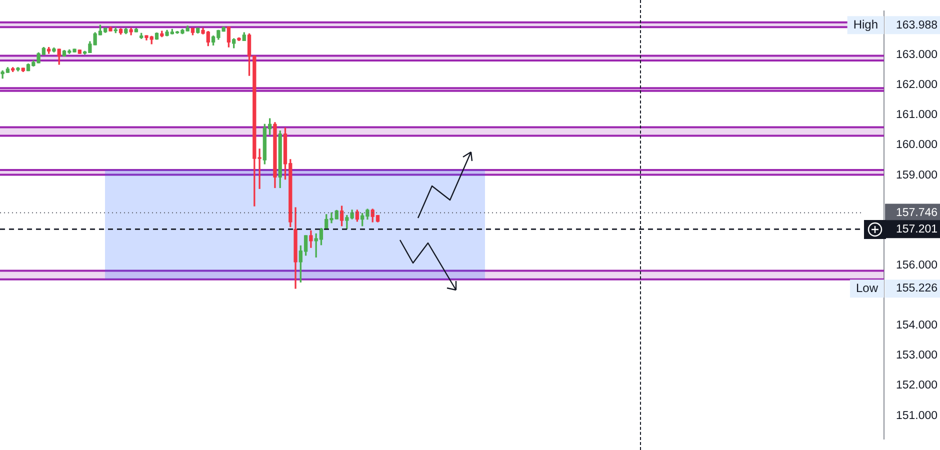 This screenshot has height=450, width=940. Describe the element at coordinates (917, 175) in the screenshot. I see `y-tick-label: 159.000` at that location.